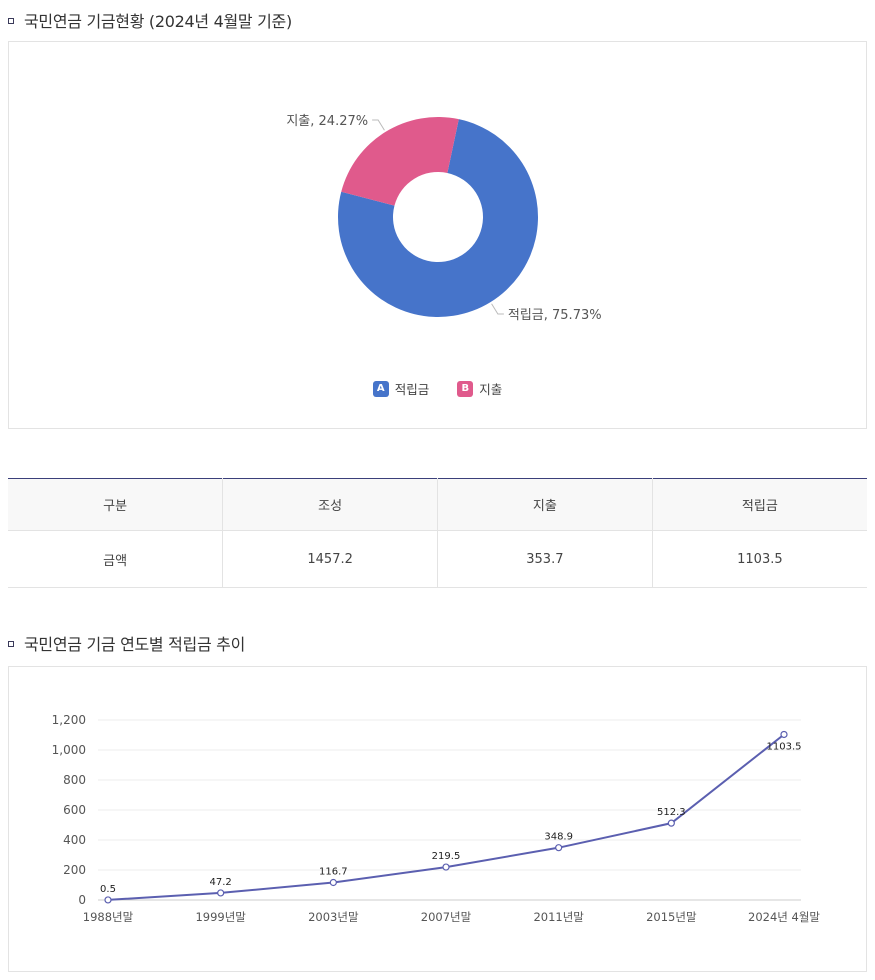  I want to click on x-tick-label-2: 2003년말, so click(333, 917).